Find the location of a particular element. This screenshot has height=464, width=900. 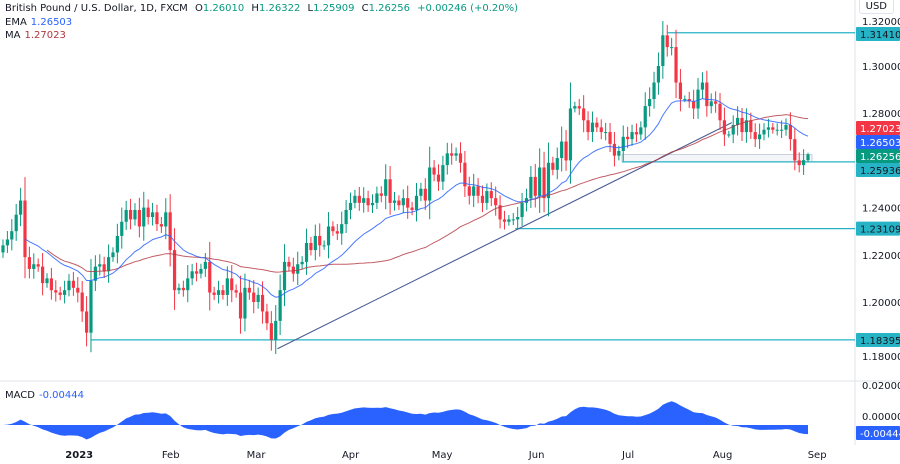

time-tick-label: Aug is located at coordinates (723, 455).